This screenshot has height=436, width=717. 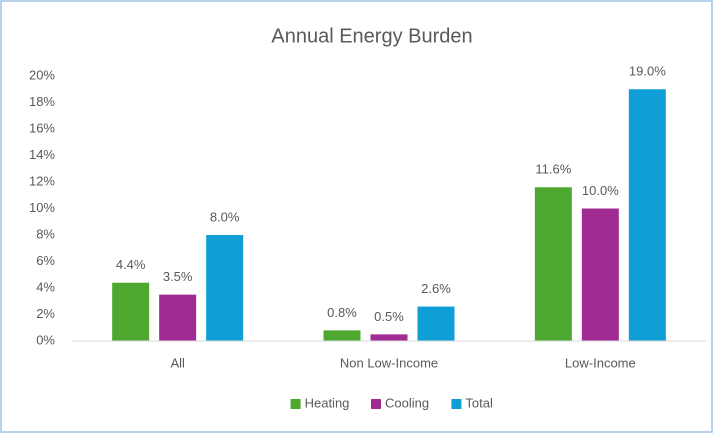 I want to click on data-label: 0.5%, so click(x=389, y=316).